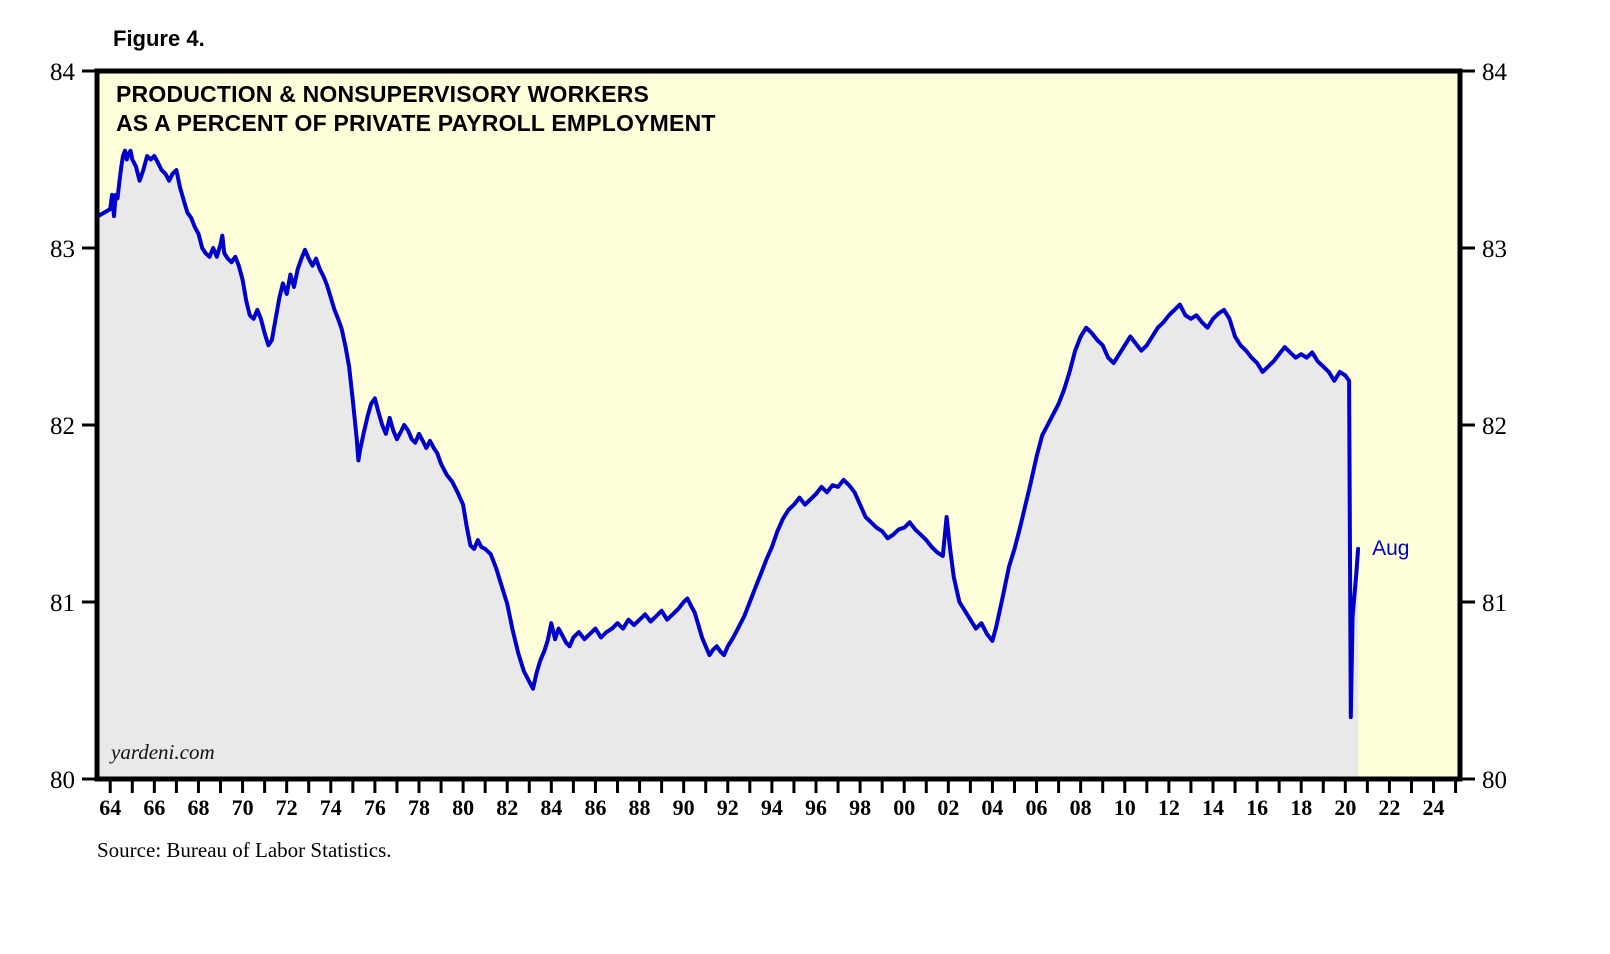 The width and height of the screenshot is (1610, 954). Describe the element at coordinates (1301, 807) in the screenshot. I see `svg-text: 18` at that location.